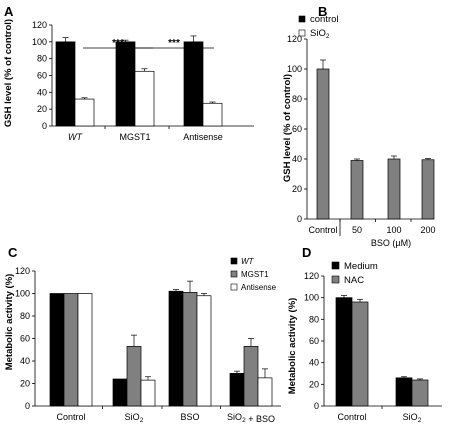 The image size is (449, 429). I want to click on legend-swatch-antisense, so click(234, 287).